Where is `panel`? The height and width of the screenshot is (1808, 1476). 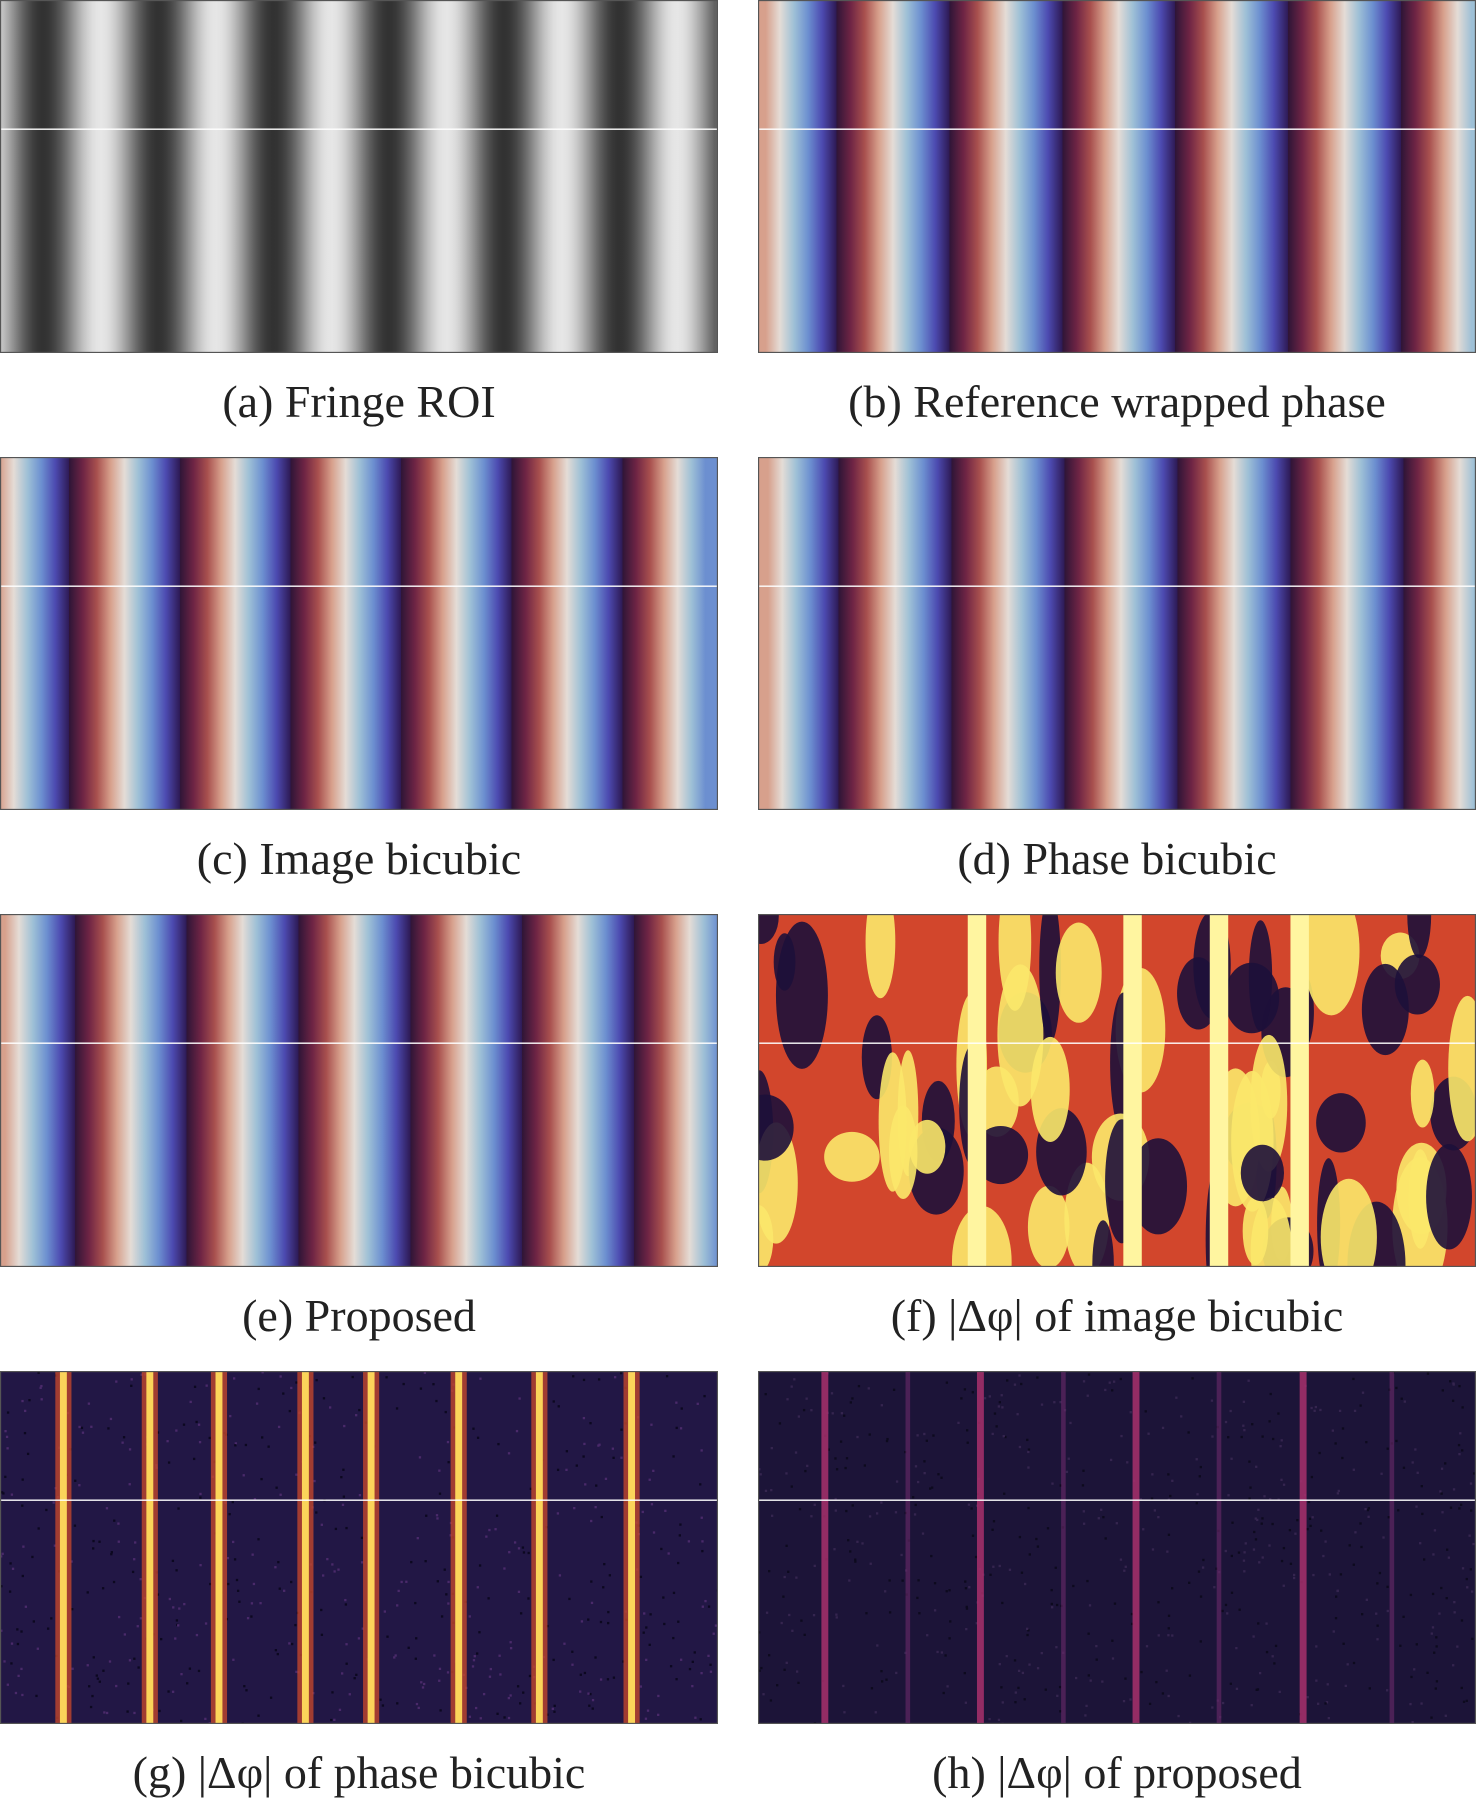 panel is located at coordinates (359, 1547).